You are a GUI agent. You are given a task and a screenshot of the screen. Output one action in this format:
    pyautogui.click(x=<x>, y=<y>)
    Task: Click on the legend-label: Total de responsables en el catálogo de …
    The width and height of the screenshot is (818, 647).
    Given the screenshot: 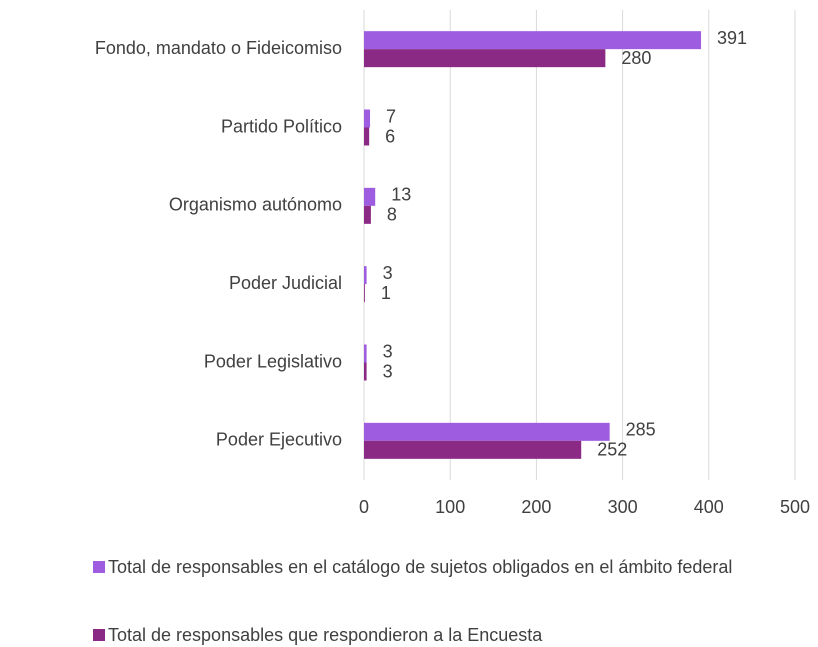 What is the action you would take?
    pyautogui.click(x=420, y=567)
    